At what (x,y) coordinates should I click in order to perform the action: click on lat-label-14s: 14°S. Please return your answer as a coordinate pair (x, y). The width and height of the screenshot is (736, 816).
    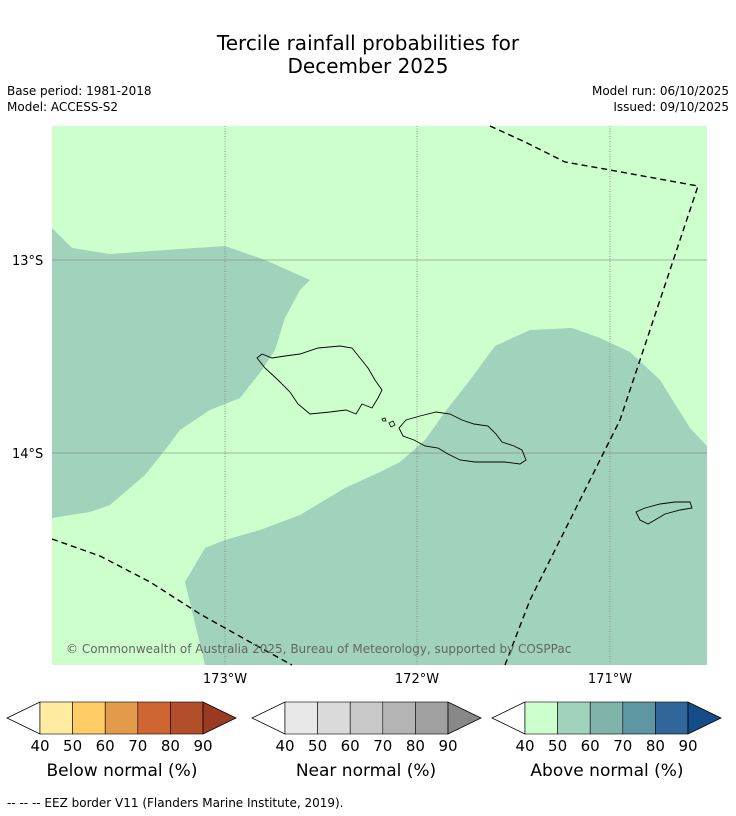
    Looking at the image, I should click on (27, 454).